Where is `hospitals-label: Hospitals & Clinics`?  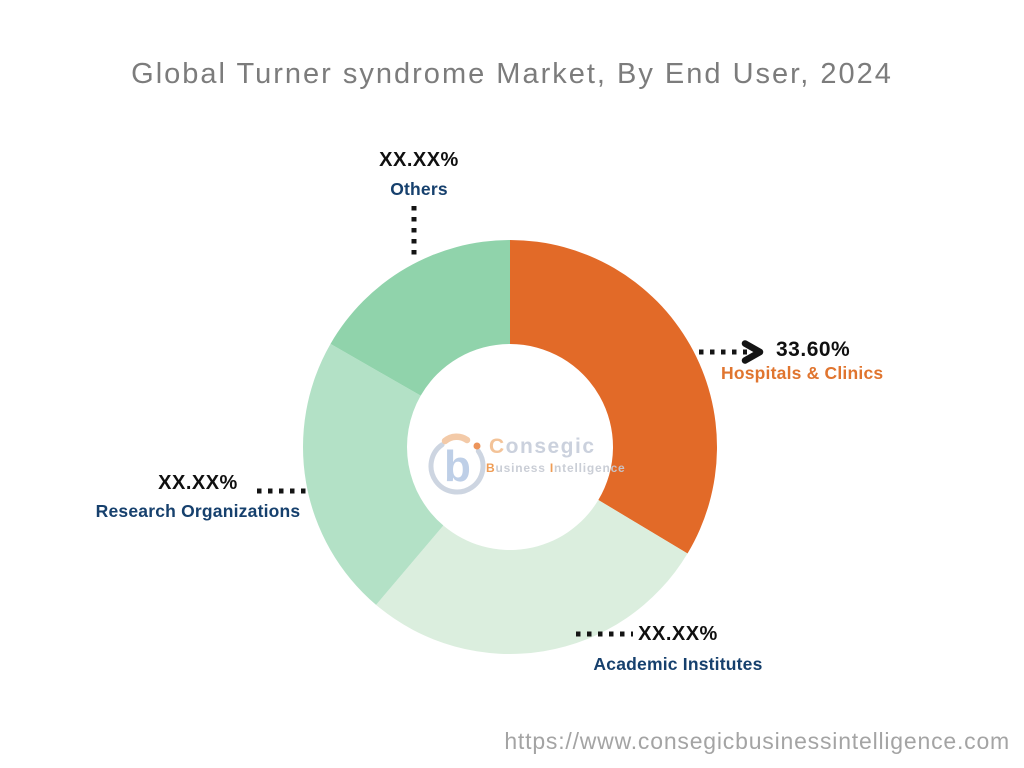 hospitals-label: Hospitals & Clinics is located at coordinates (802, 373).